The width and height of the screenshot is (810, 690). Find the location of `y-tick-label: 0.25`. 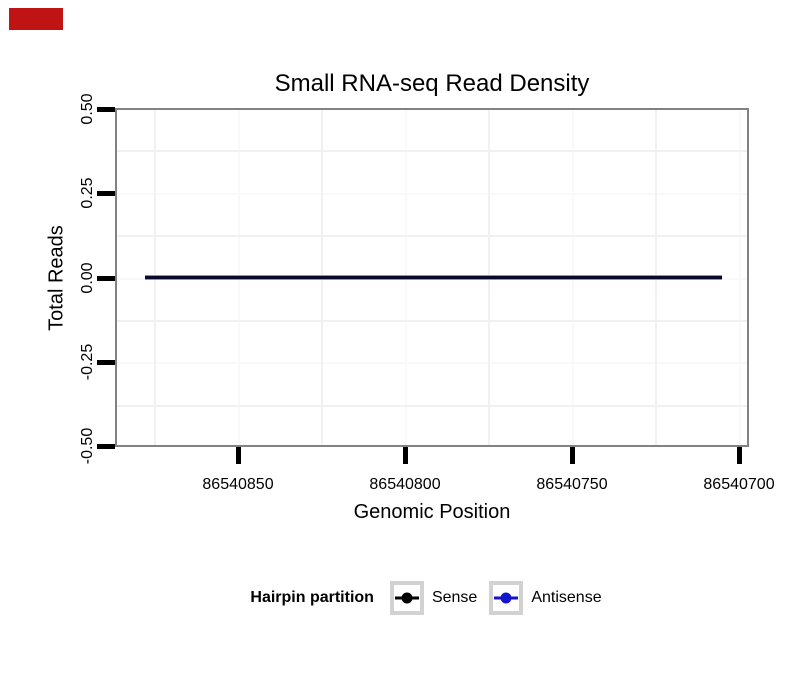

y-tick-label: 0.25 is located at coordinates (87, 193).